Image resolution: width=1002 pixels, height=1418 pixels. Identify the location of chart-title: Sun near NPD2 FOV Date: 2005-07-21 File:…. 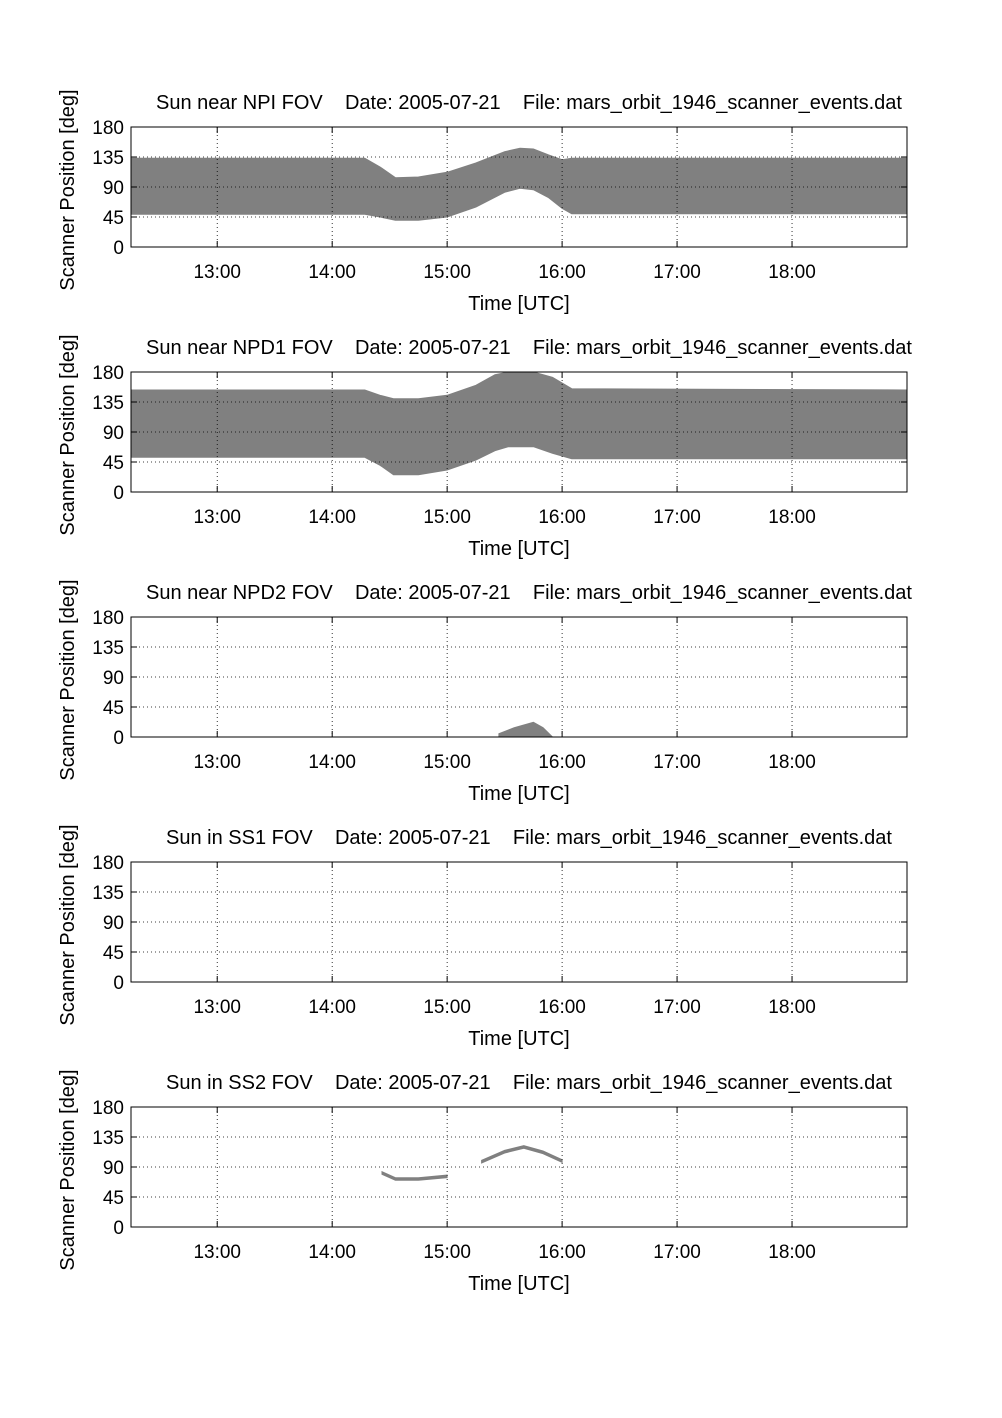
(529, 593).